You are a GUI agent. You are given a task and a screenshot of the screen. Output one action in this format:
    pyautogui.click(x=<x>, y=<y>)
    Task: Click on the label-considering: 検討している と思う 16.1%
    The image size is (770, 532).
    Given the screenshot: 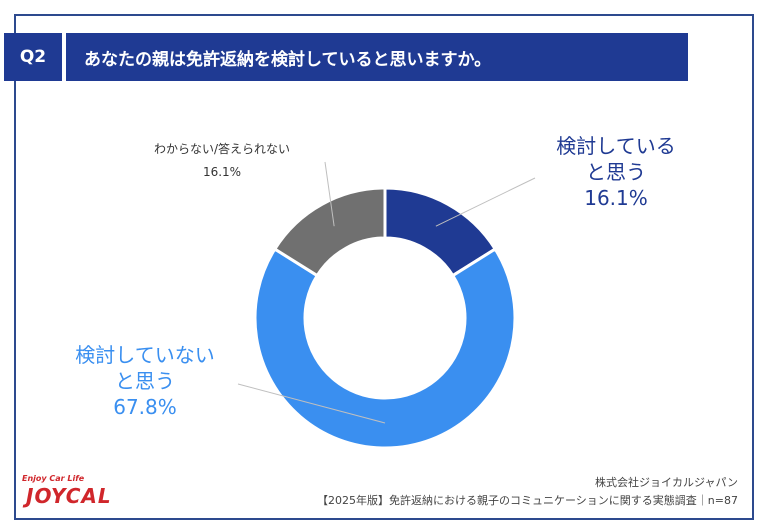 What is the action you would take?
    pyautogui.click(x=616, y=172)
    